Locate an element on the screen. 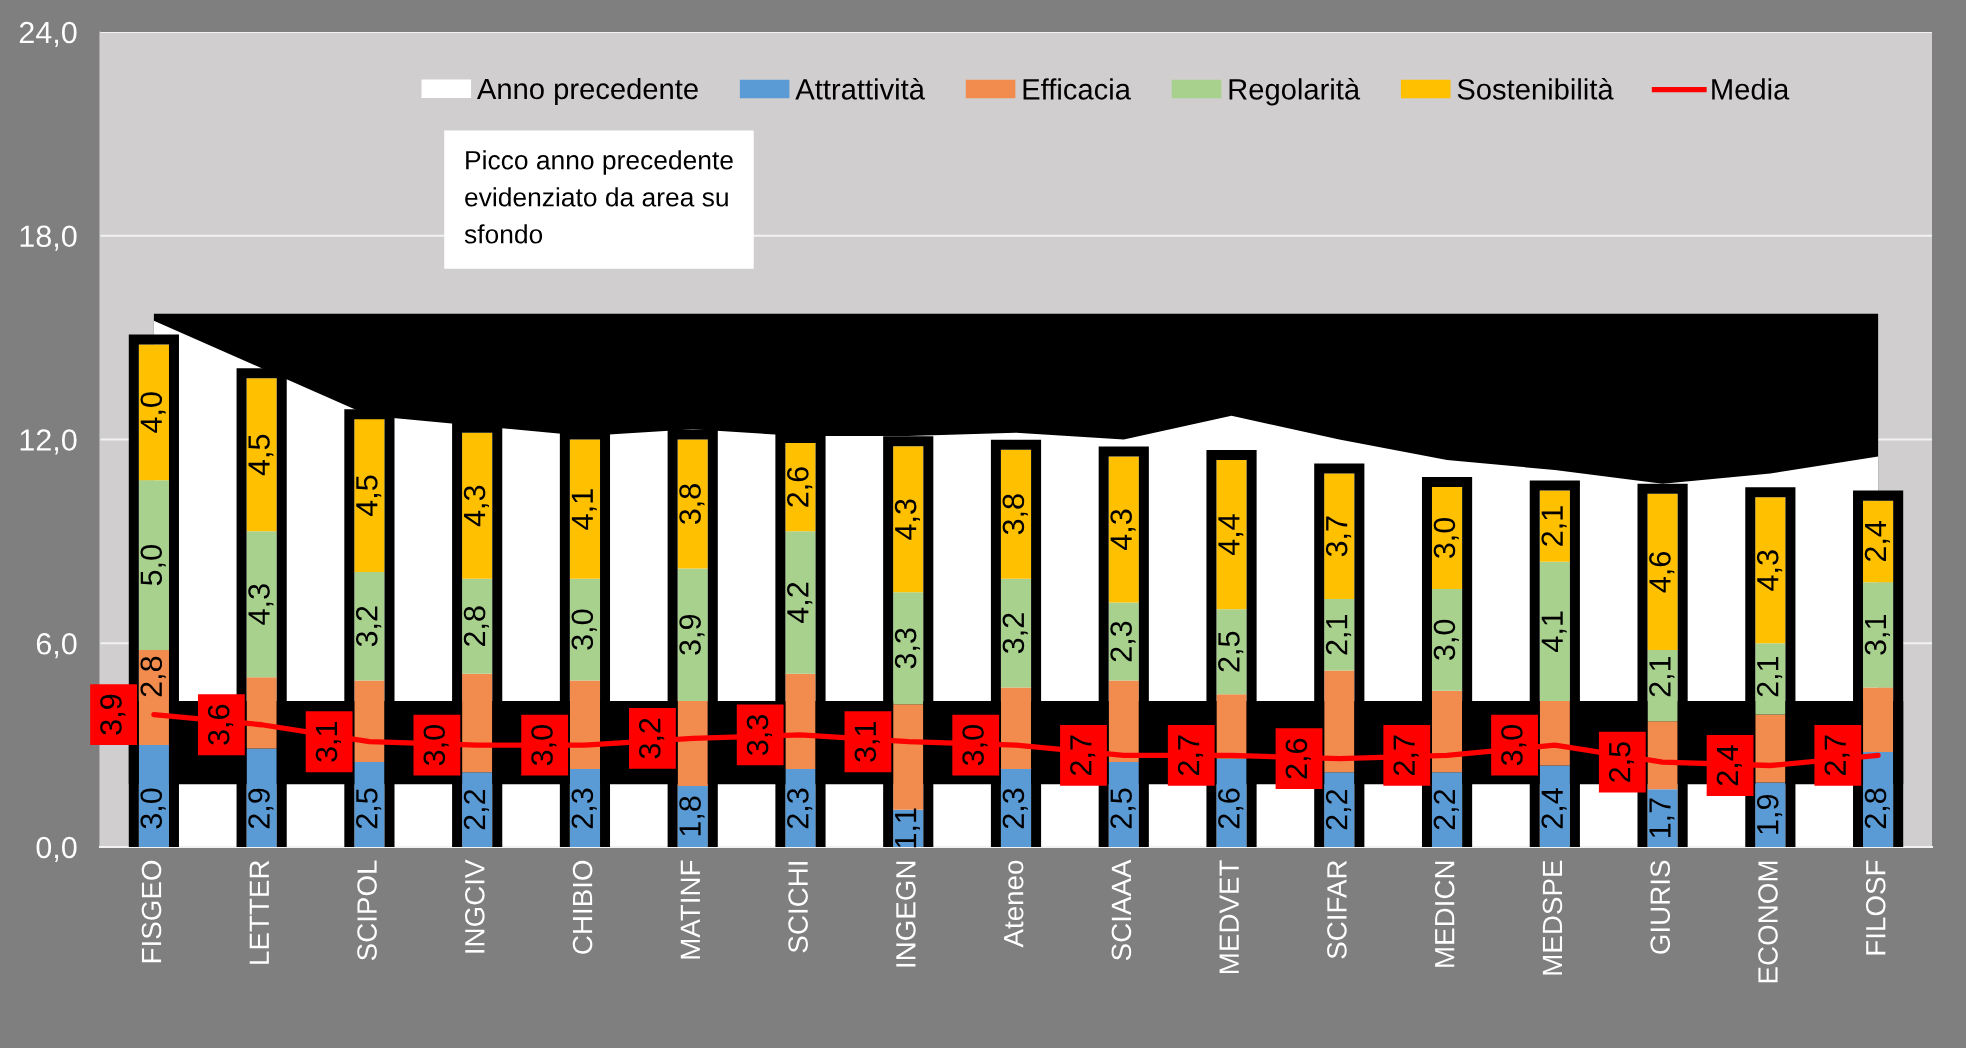 The width and height of the screenshot is (1966, 1048). x-tick-label: FILOSF is located at coordinates (1875, 907).